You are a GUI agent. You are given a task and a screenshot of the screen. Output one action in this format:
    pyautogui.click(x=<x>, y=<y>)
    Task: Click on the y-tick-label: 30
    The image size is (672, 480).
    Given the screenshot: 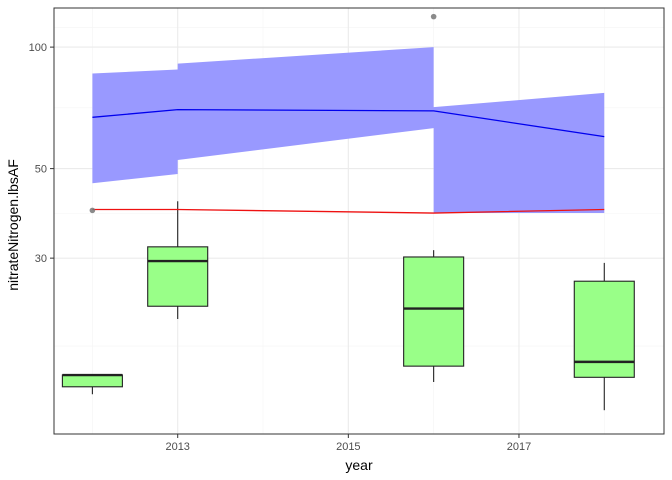 What is the action you would take?
    pyautogui.click(x=41, y=259)
    